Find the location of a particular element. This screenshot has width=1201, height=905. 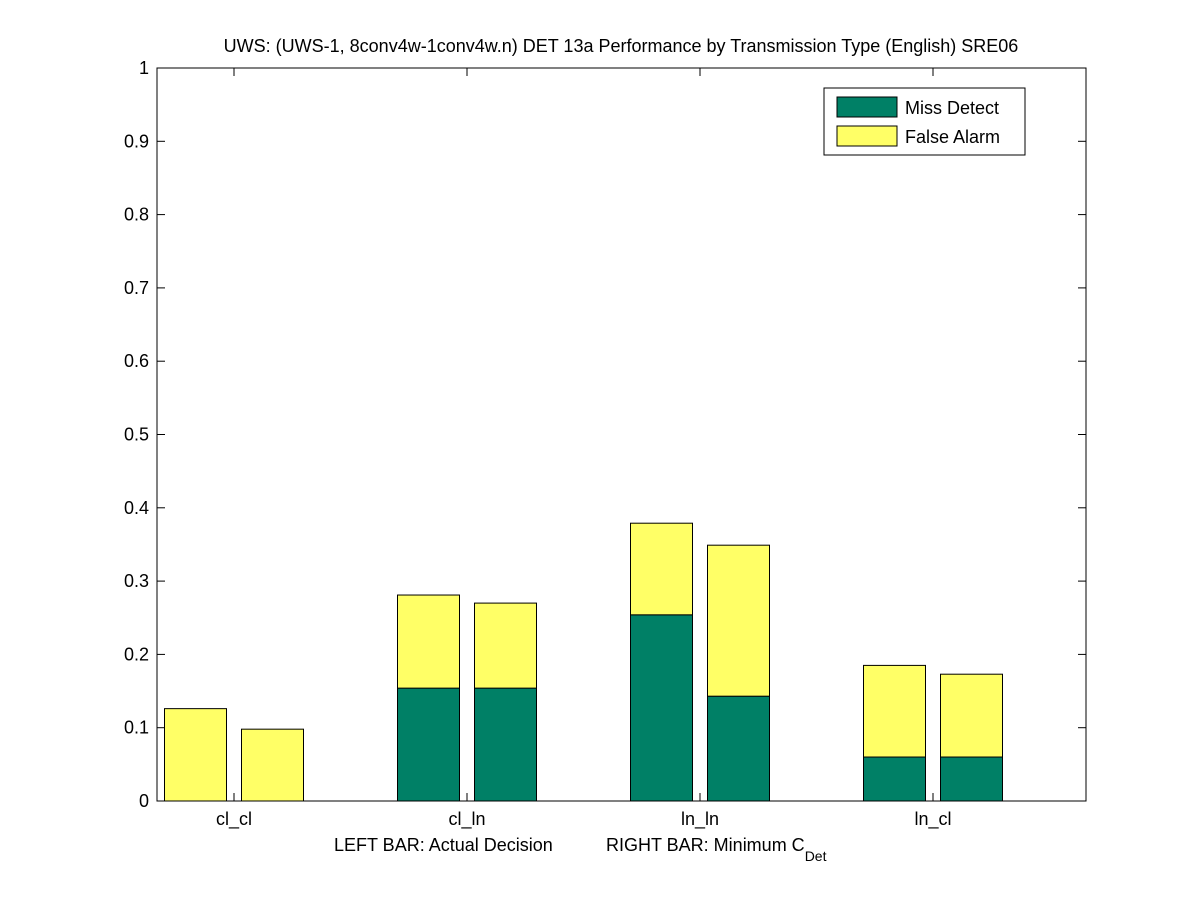

legend-swatch-fa is located at coordinates (867, 136).